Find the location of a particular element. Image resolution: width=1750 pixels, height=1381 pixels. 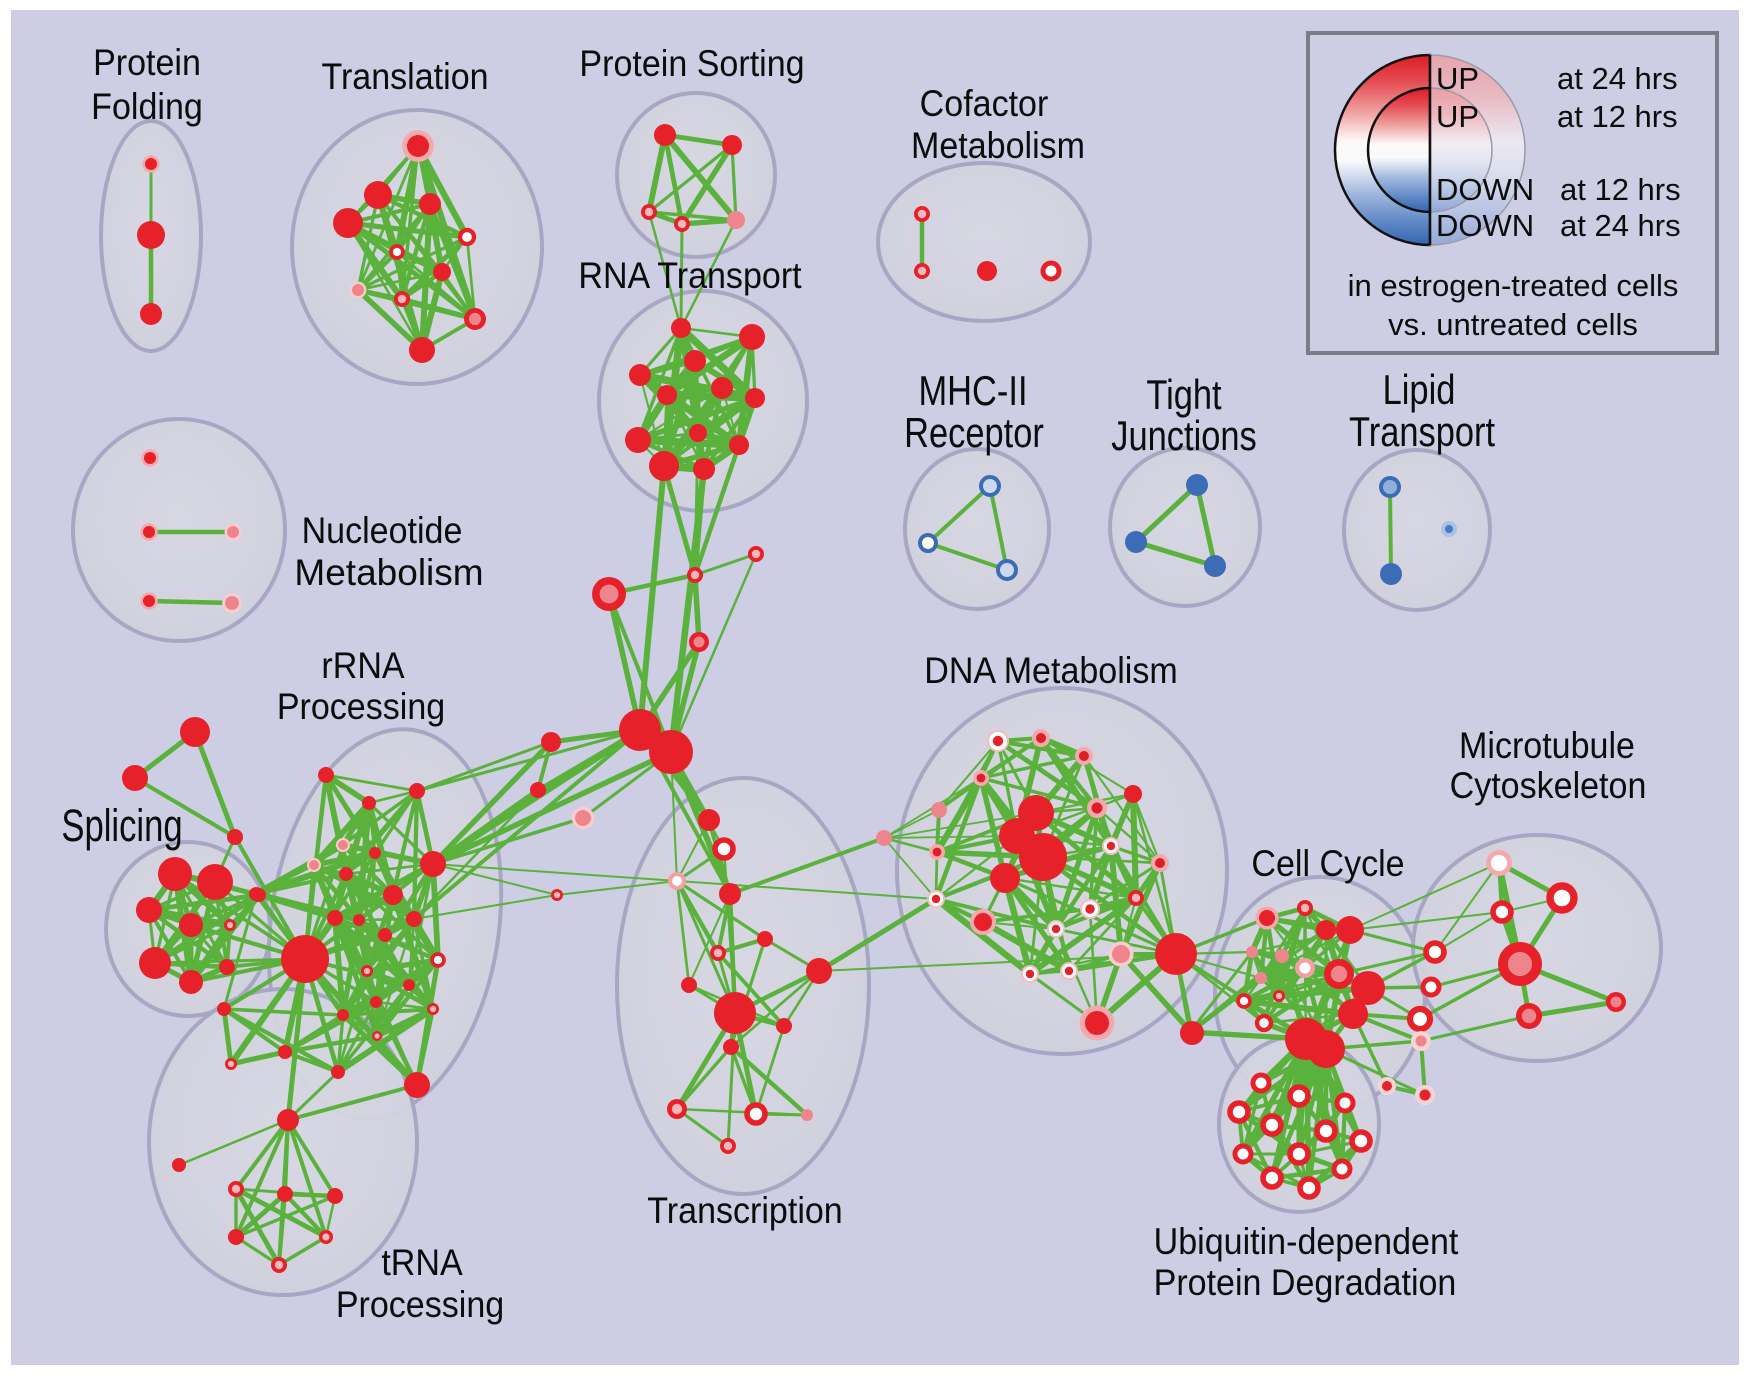

svg-text: Transport is located at coordinates (1422, 432).